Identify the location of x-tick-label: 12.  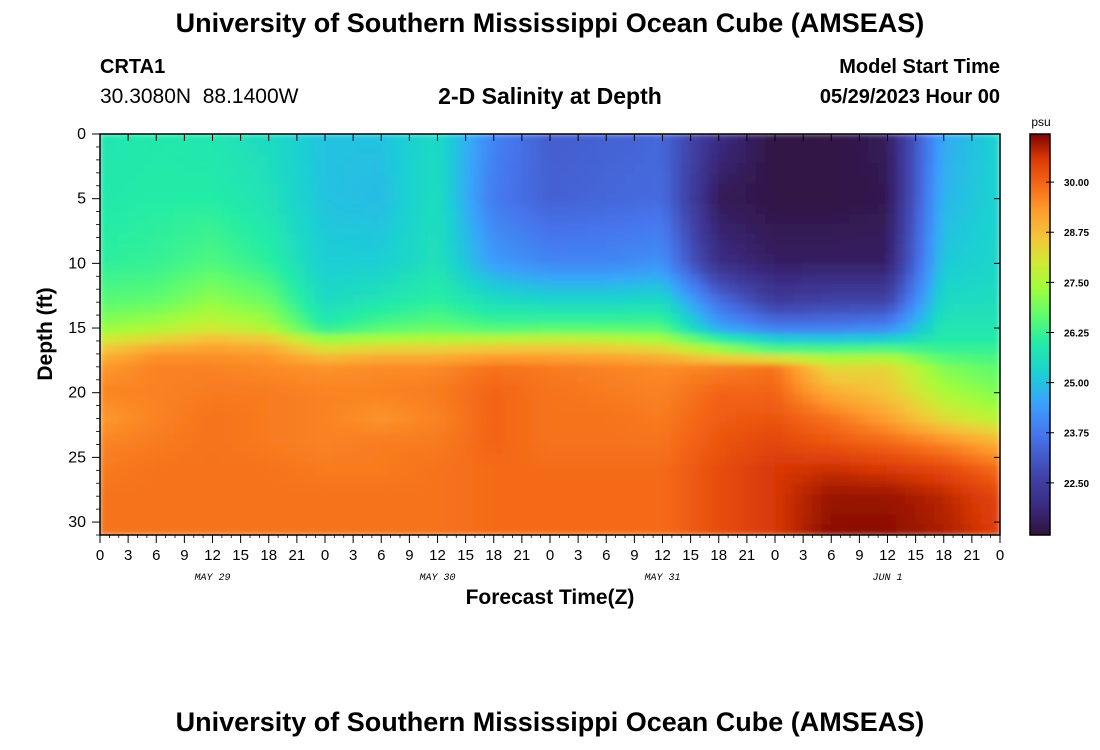
(887, 555).